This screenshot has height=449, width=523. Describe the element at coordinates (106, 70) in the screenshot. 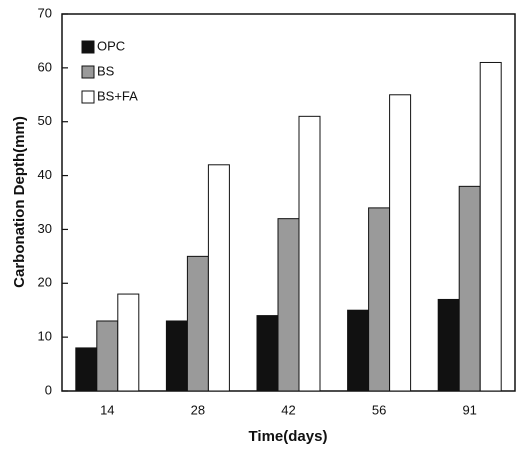

I see `legend-label: BS` at that location.